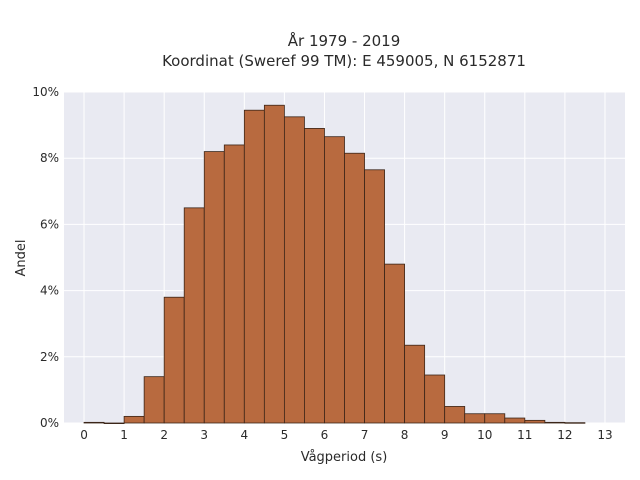 Image resolution: width=640 pixels, height=480 pixels. I want to click on y-axis-label: Andel, so click(21, 258).